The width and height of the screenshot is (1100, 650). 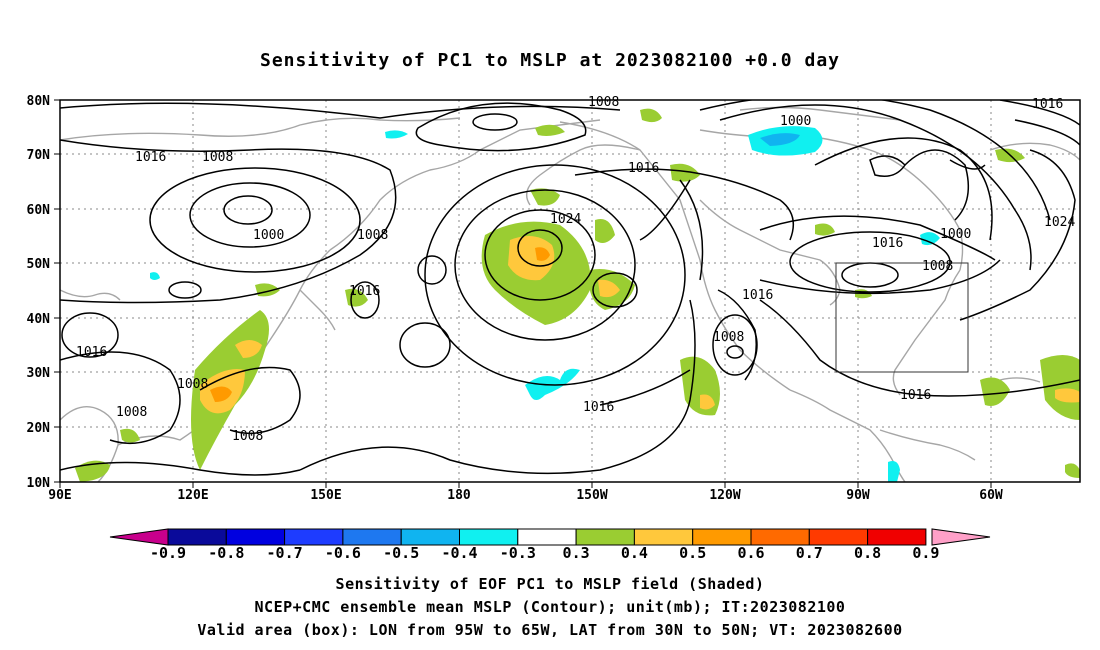 What do you see at coordinates (39, 292) in the screenshot?
I see `latitude-labels: 80N 70N 60N 50N 40N 30N 20N 10N` at bounding box center [39, 292].